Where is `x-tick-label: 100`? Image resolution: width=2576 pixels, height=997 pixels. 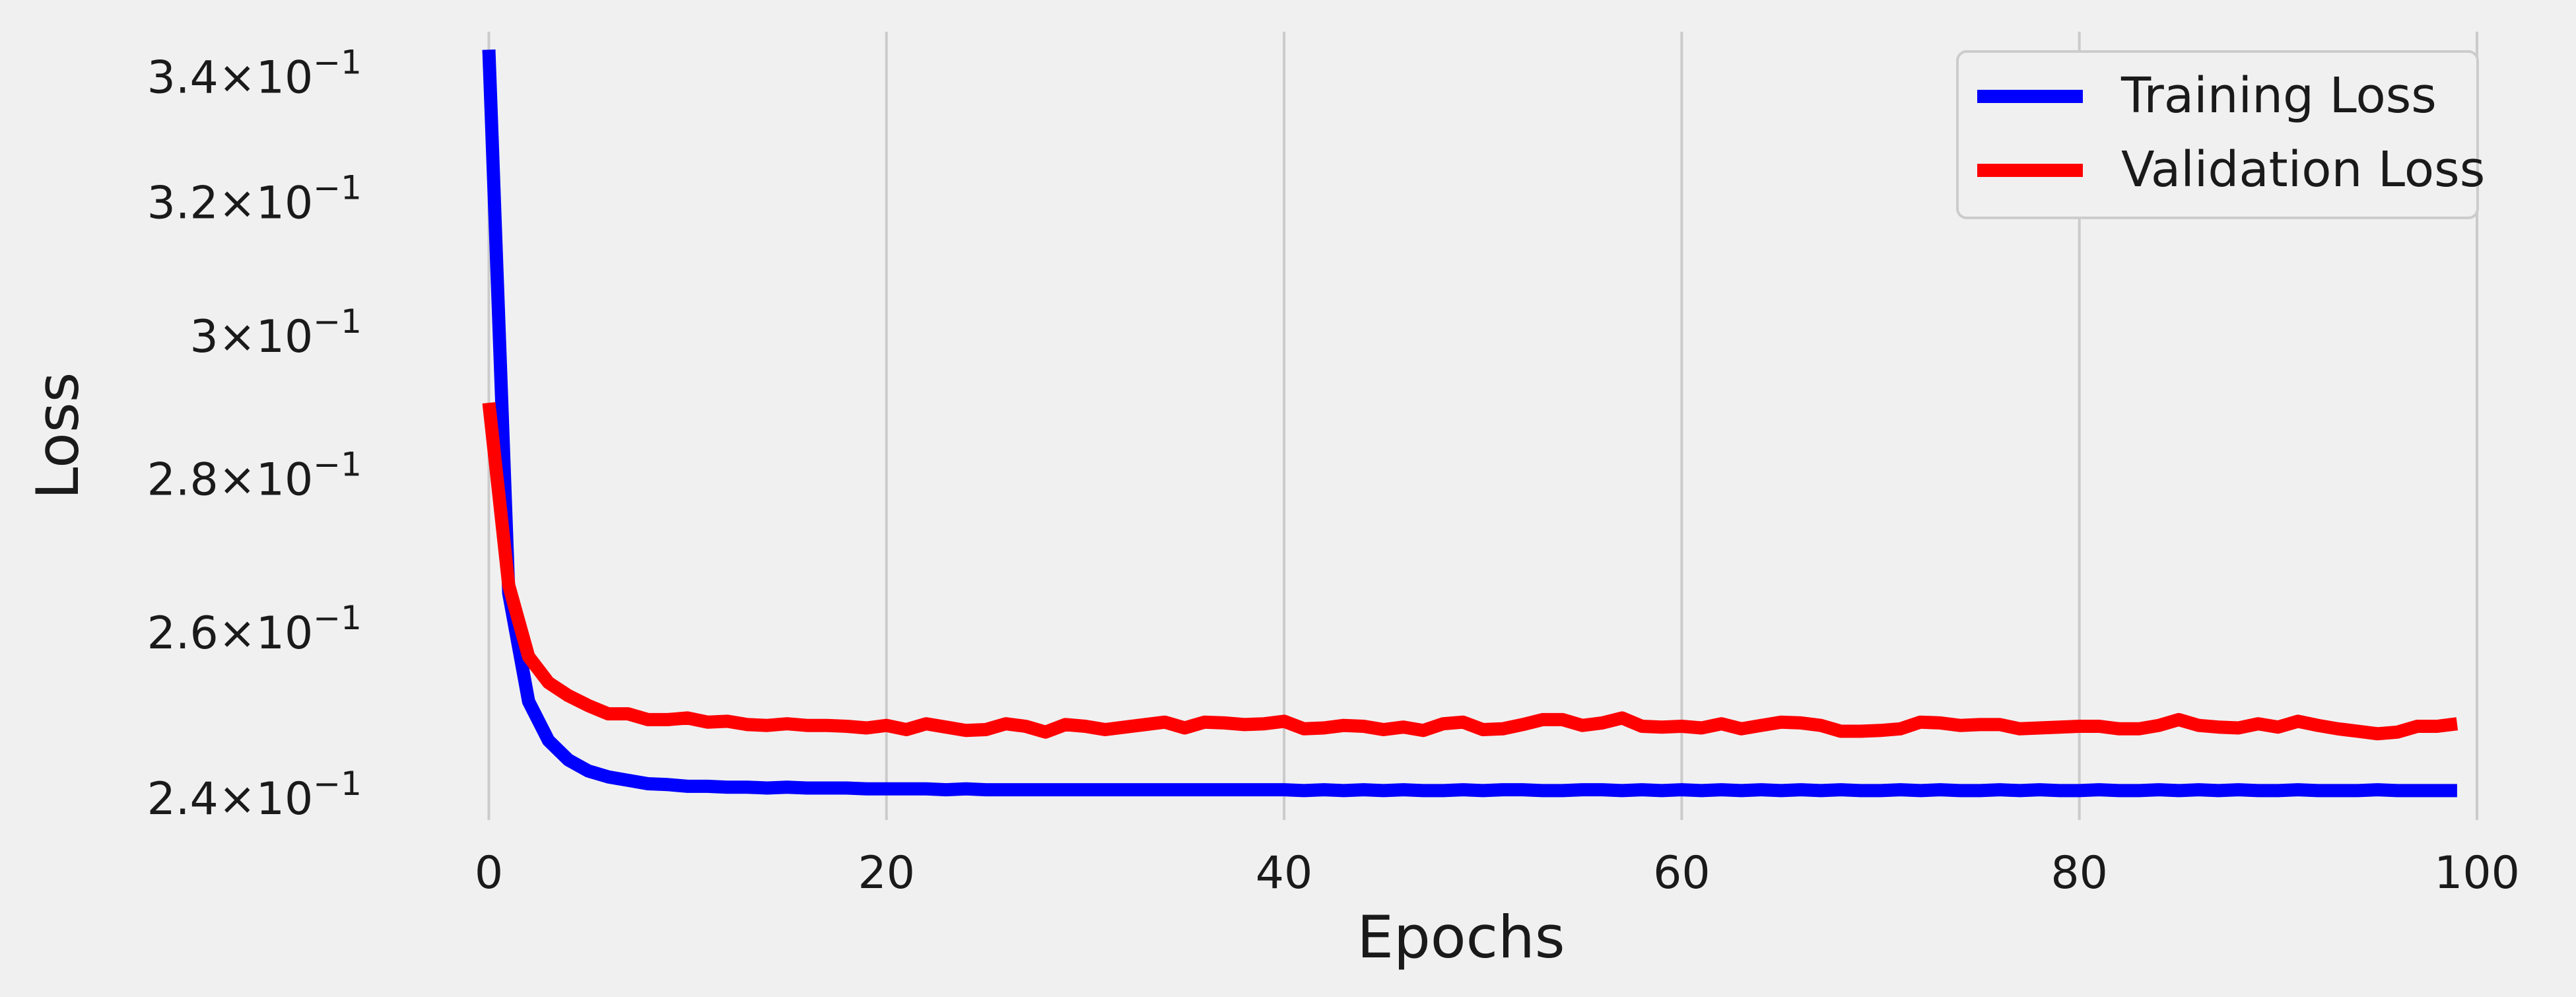 x-tick-label: 100 is located at coordinates (2477, 873).